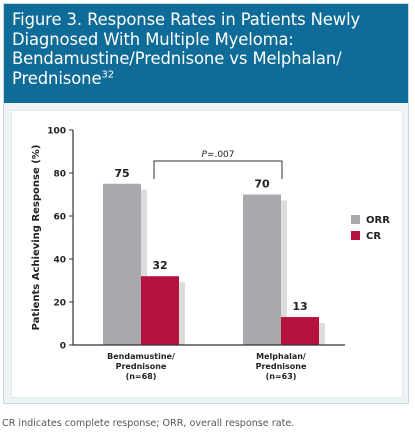  Describe the element at coordinates (141, 356) in the screenshot. I see `category-label-0-0: Bendamustine/` at that location.